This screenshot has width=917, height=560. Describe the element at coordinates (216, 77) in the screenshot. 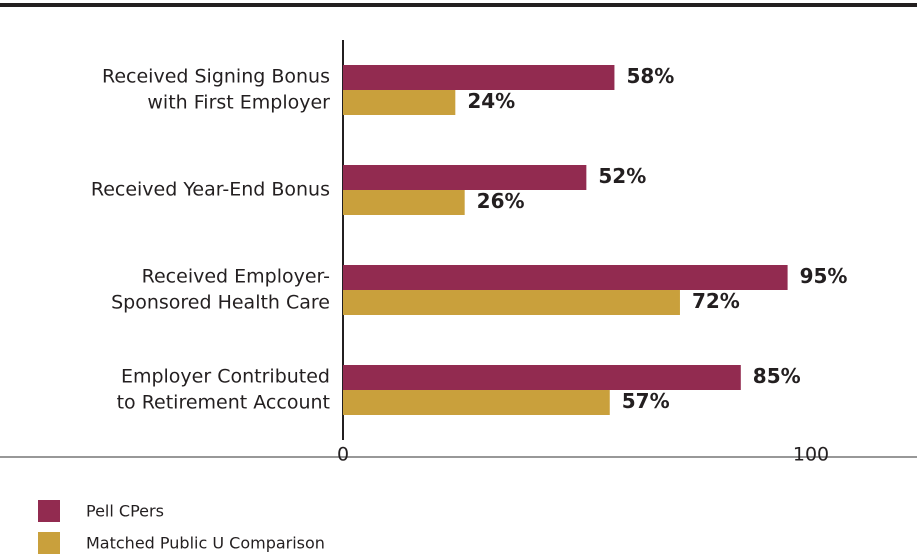

I see `category-label: Received Signing Bonus` at that location.